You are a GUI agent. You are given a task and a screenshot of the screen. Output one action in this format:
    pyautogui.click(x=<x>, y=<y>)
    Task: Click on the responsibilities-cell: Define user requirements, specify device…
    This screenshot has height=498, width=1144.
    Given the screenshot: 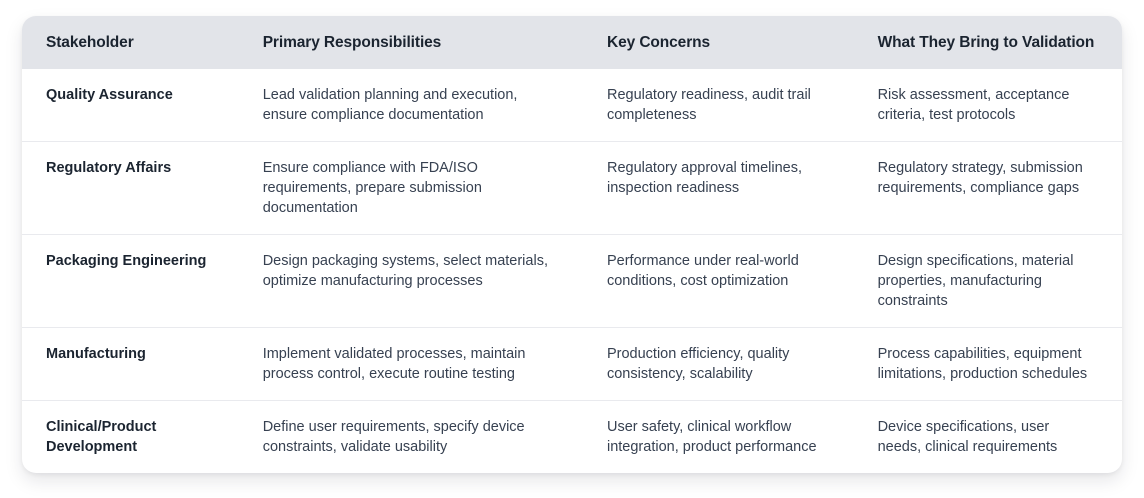 What is the action you would take?
    pyautogui.click(x=393, y=437)
    